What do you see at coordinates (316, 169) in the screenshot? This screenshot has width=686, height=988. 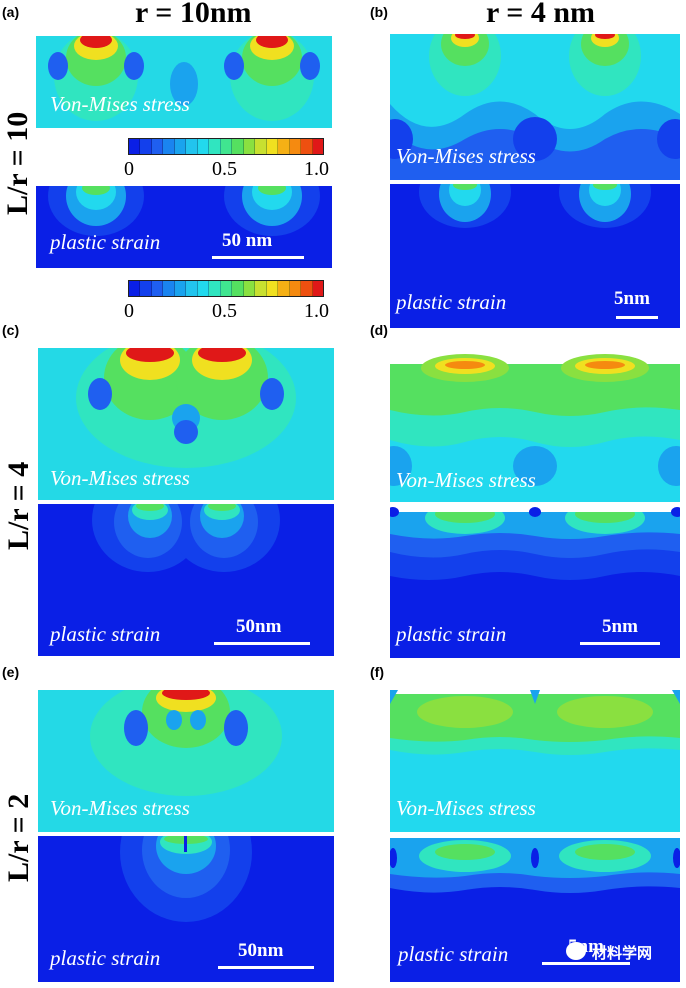 I see `colorbar-stress-tick-1: 1.0` at bounding box center [316, 169].